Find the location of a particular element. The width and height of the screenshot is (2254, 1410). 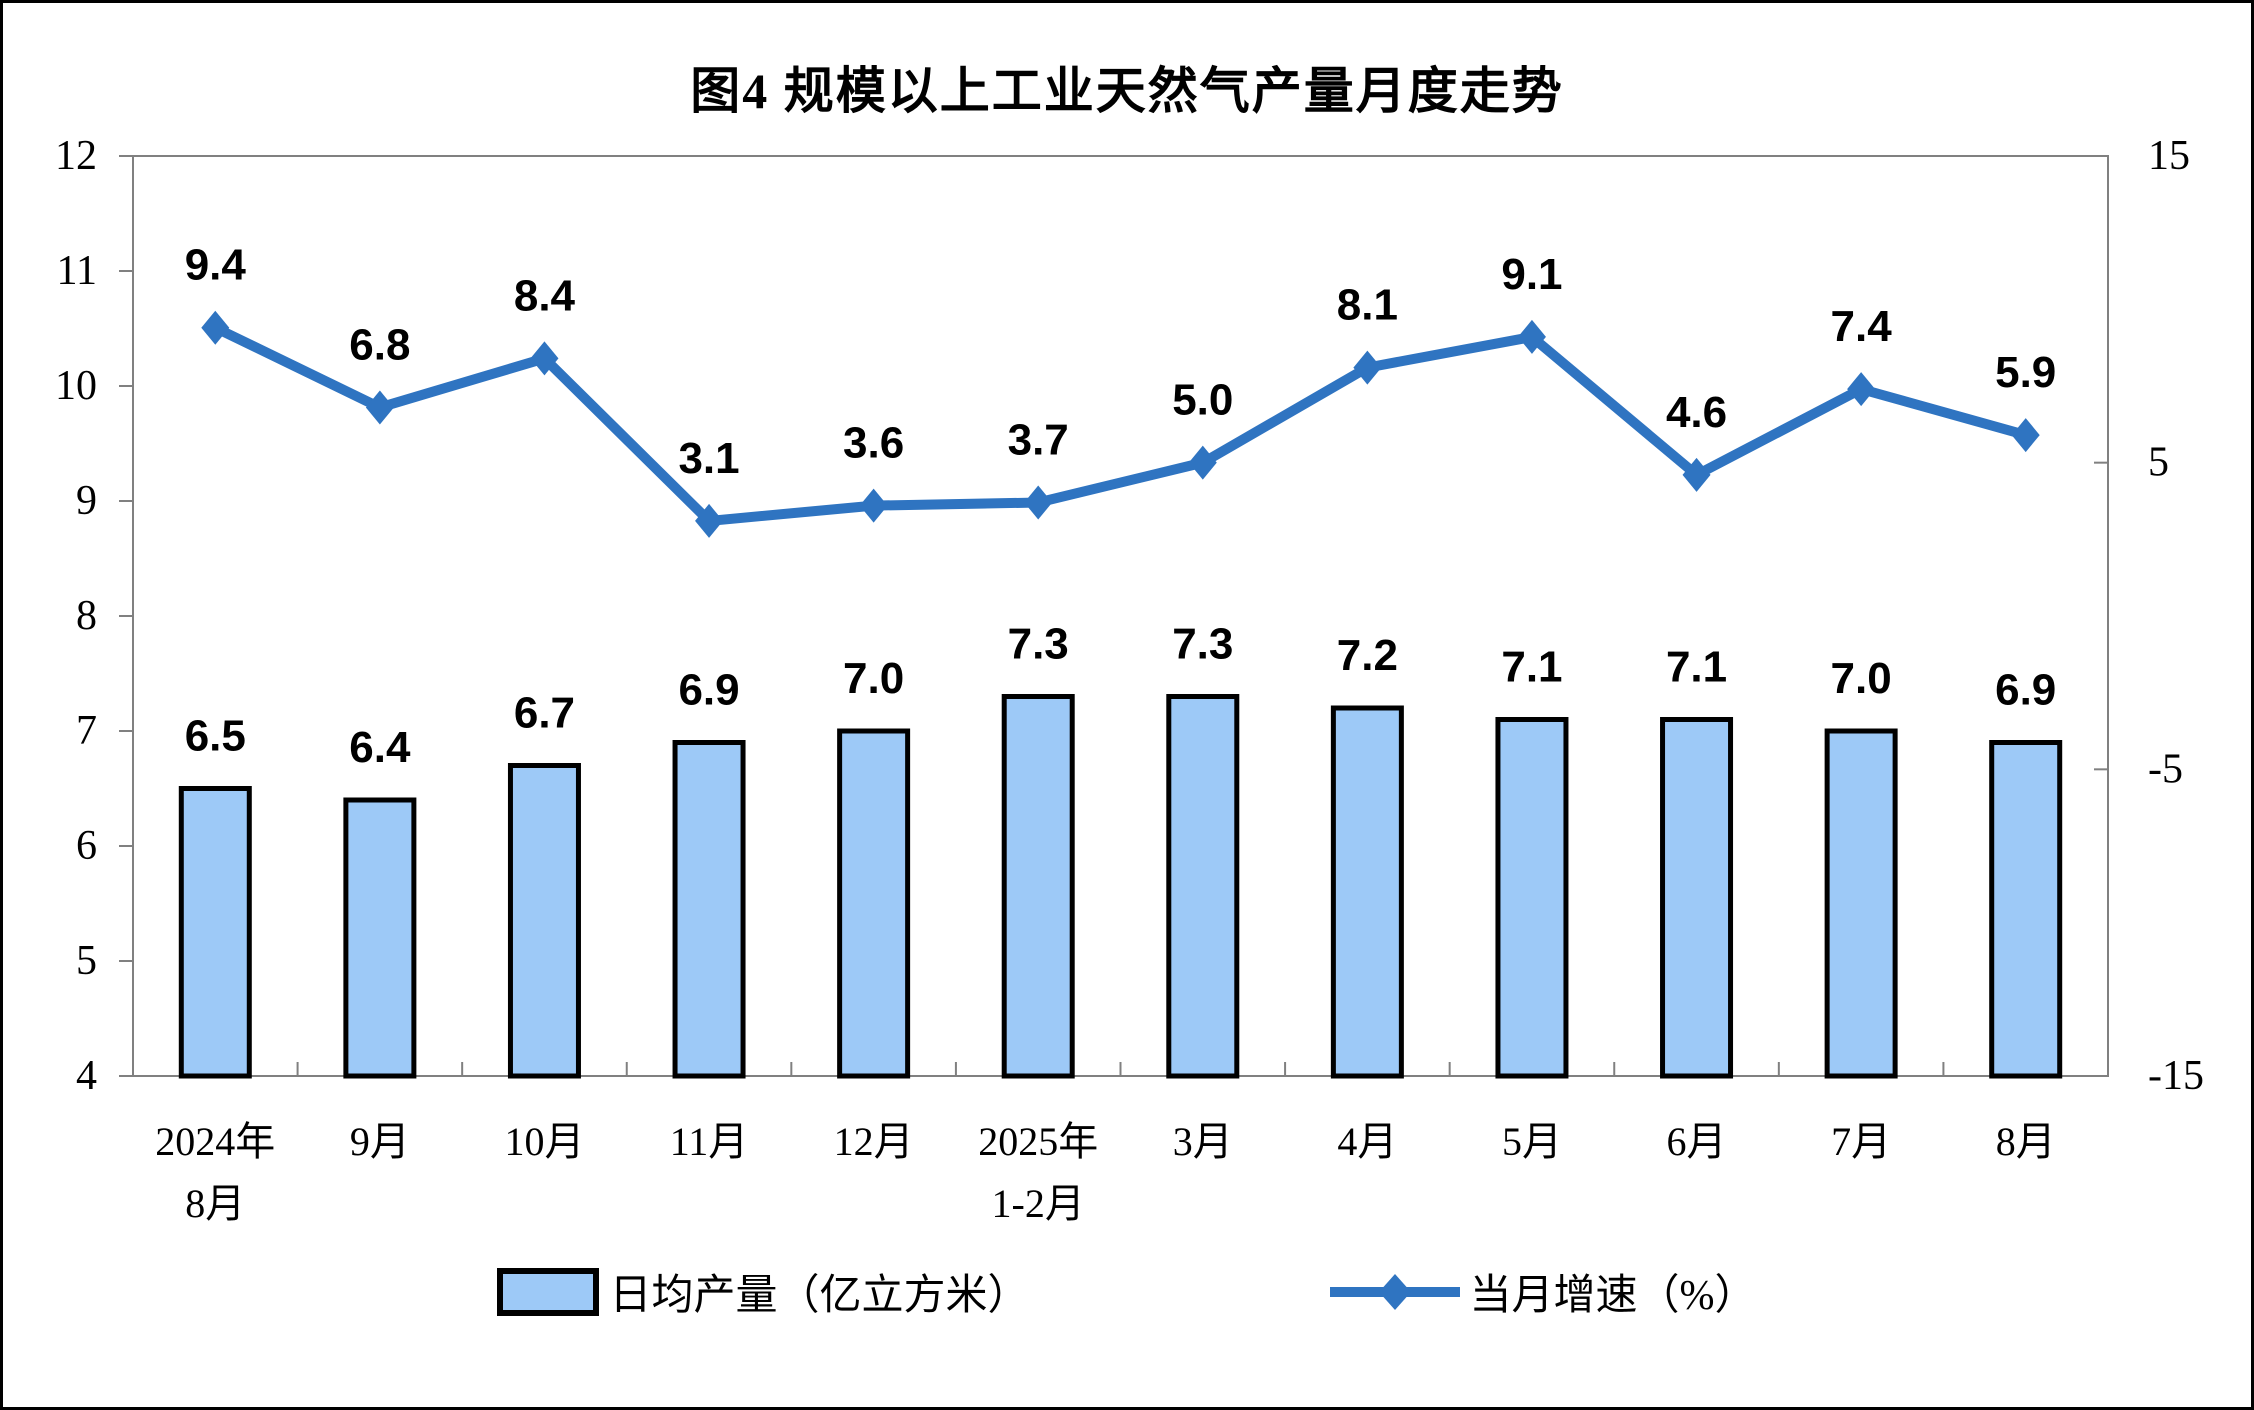

chart-title: 图4 规模以上工业天然气产量月度走势 is located at coordinates (1127, 91).